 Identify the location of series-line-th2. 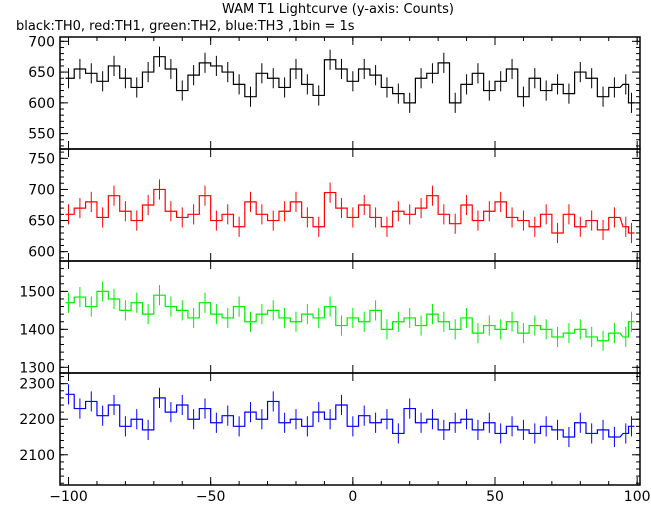
(350, 316).